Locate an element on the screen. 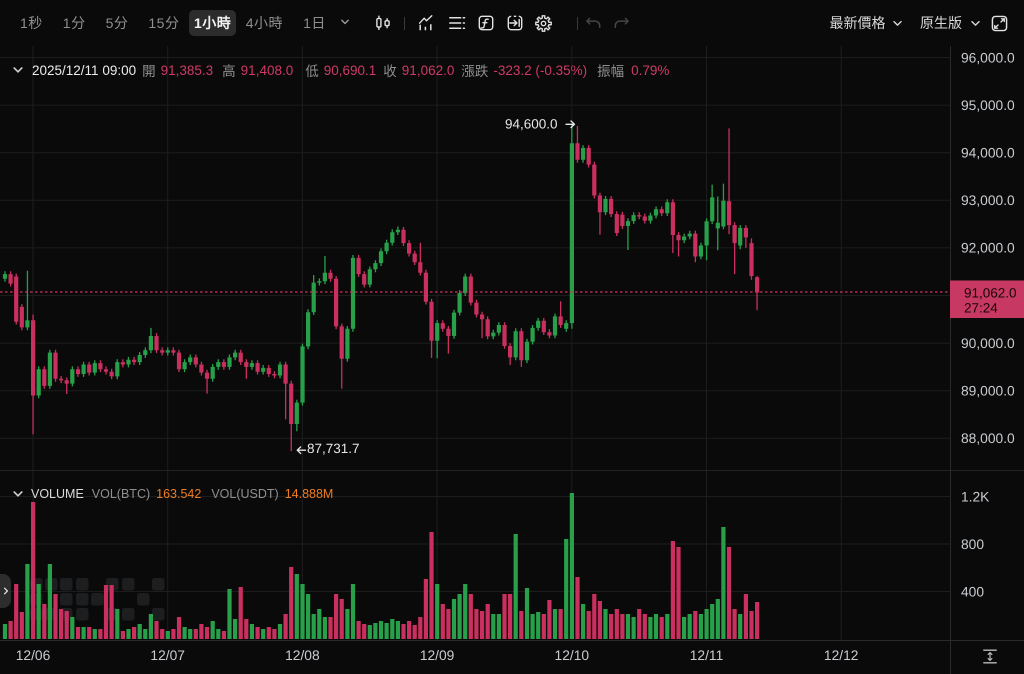 This screenshot has width=1024, height=674. svg-text: 94,600.0 is located at coordinates (531, 124).